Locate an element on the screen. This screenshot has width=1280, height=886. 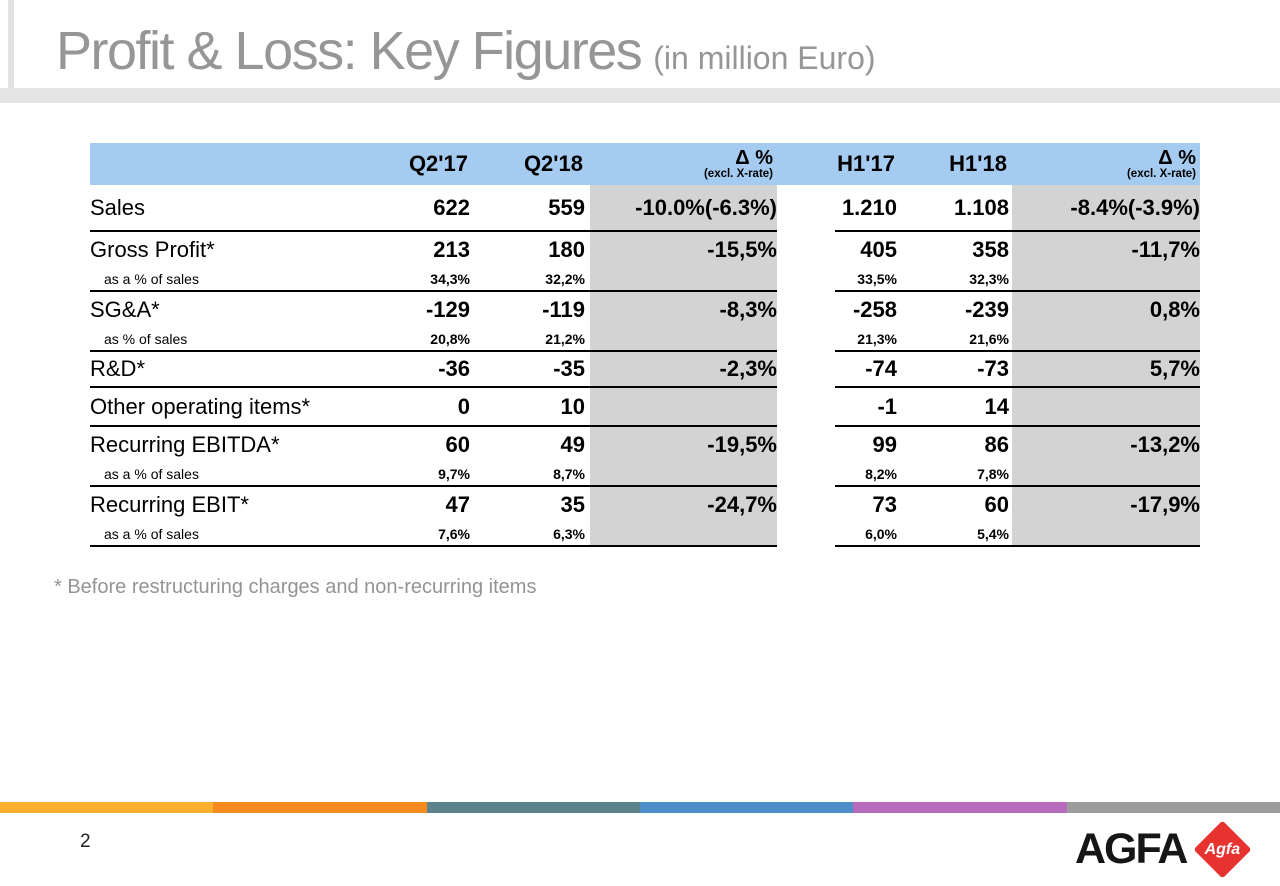
table-row: Recurring EBITDA* 60 49 -19,5% 99 86 -13,2% is located at coordinates (645, 444).